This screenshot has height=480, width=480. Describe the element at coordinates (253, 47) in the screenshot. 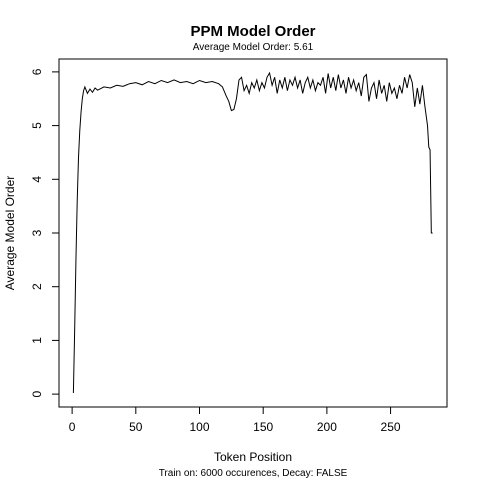

I see `chart-subtitle: Average Model Order: 5.61` at that location.